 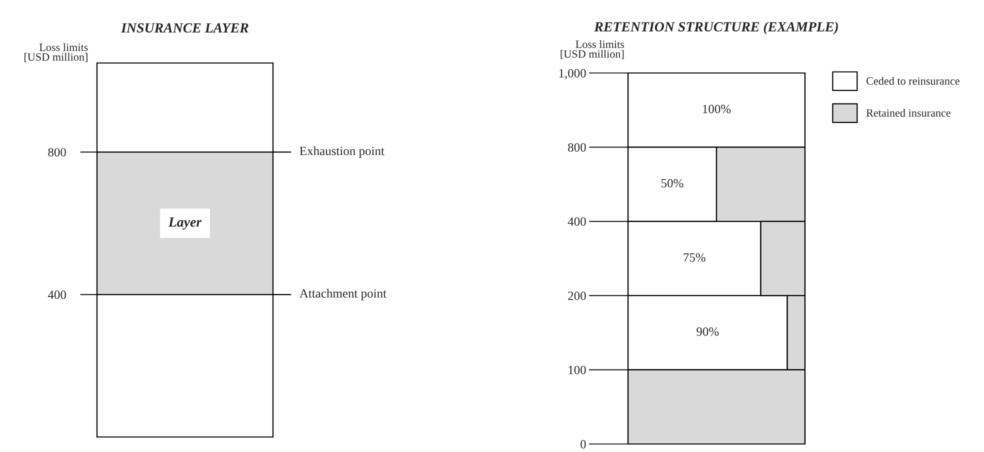 I want to click on legend-label: Ceded to reinsurance, so click(x=913, y=80).